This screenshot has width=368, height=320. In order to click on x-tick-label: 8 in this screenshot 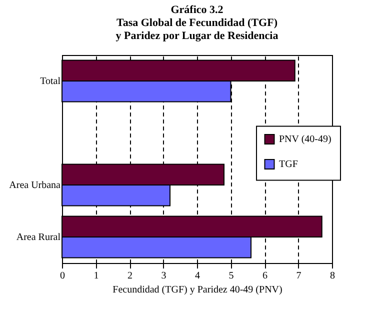, I will do `click(332, 276)`.